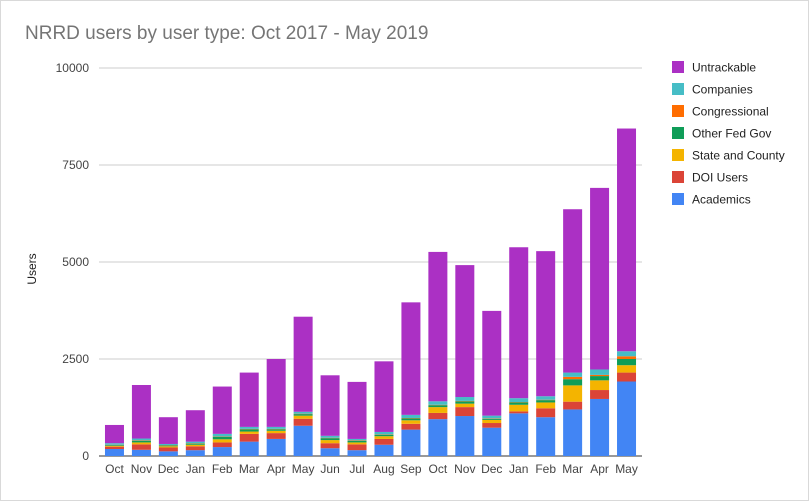  Describe the element at coordinates (75, 262) in the screenshot. I see `y-tick-label: 5000` at that location.